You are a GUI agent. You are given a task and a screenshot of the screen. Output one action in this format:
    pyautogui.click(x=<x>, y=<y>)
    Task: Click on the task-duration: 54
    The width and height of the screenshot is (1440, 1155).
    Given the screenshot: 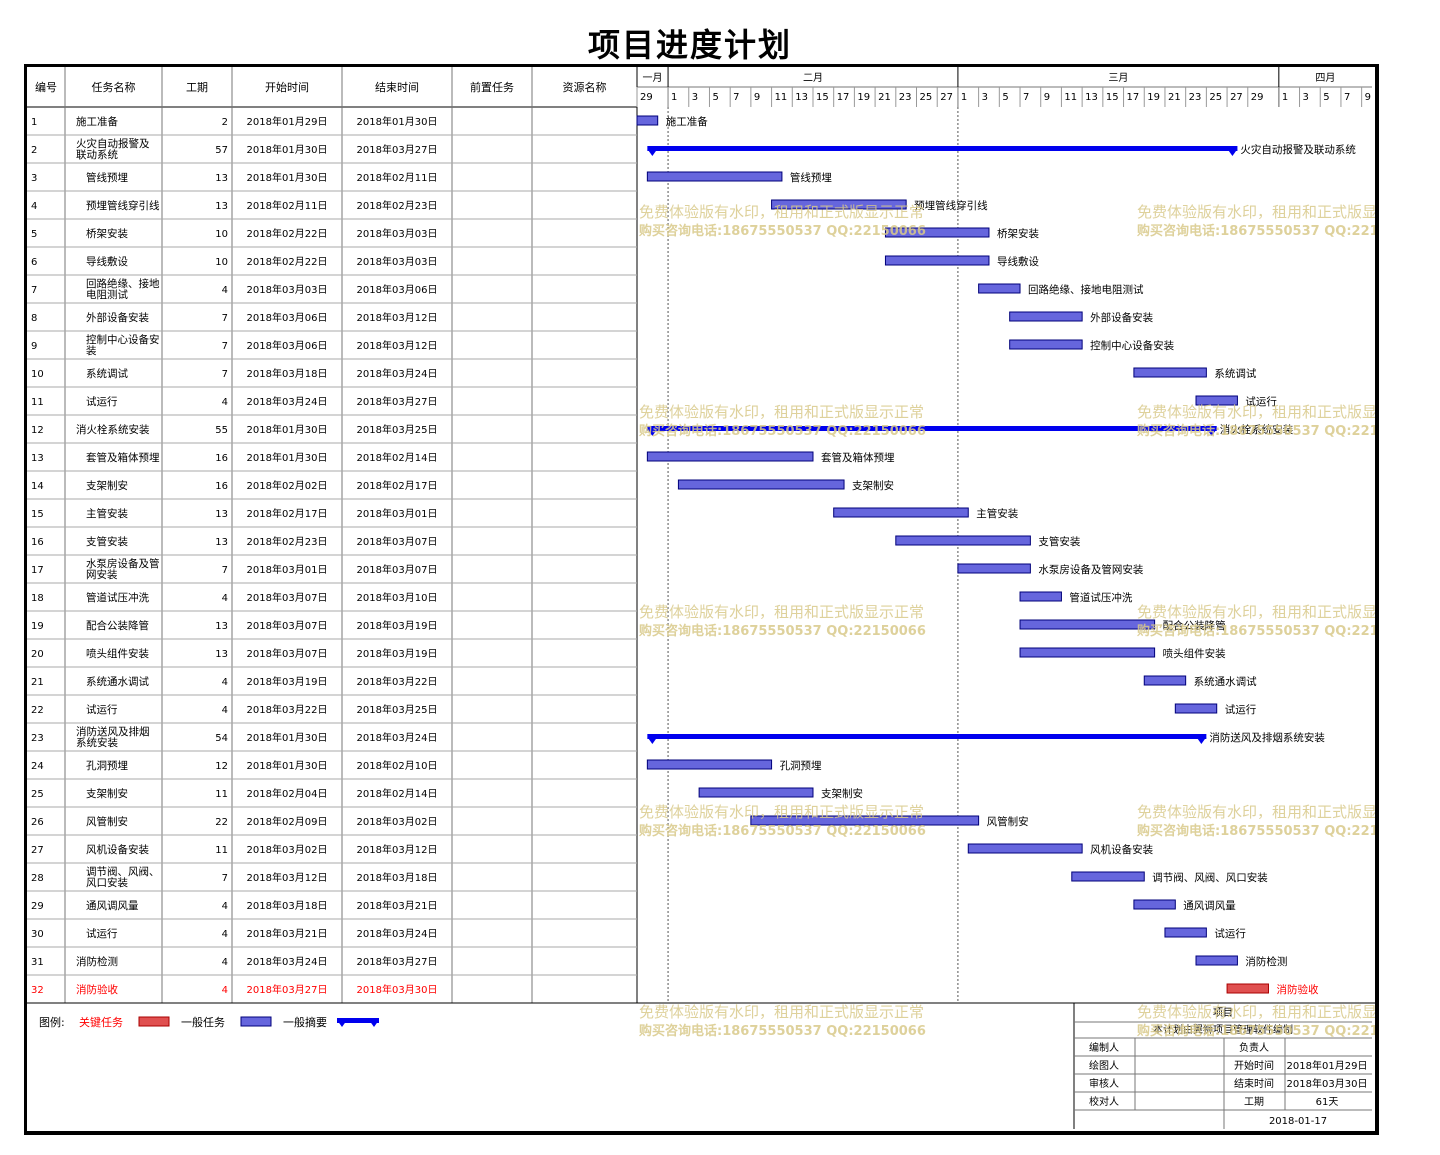 What is the action you would take?
    pyautogui.click(x=221, y=738)
    